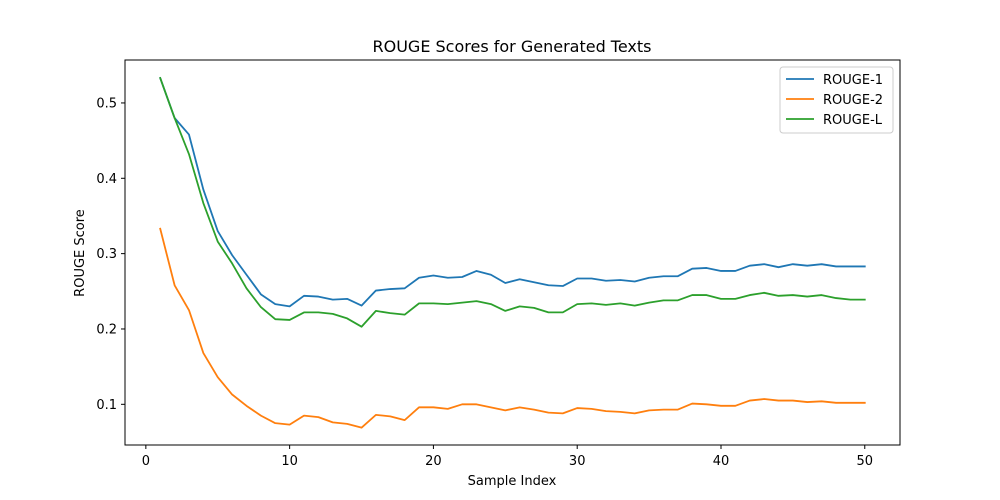 The image size is (1000, 500). Describe the element at coordinates (106, 254) in the screenshot. I see `y-tick-label: 0.3` at that location.